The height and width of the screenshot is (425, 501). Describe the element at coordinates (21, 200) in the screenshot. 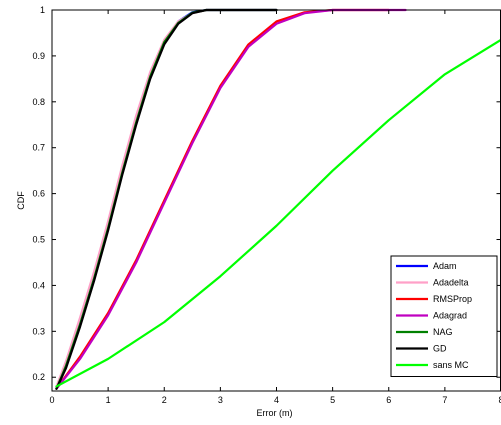

I see `y-axis-title: CDF` at that location.